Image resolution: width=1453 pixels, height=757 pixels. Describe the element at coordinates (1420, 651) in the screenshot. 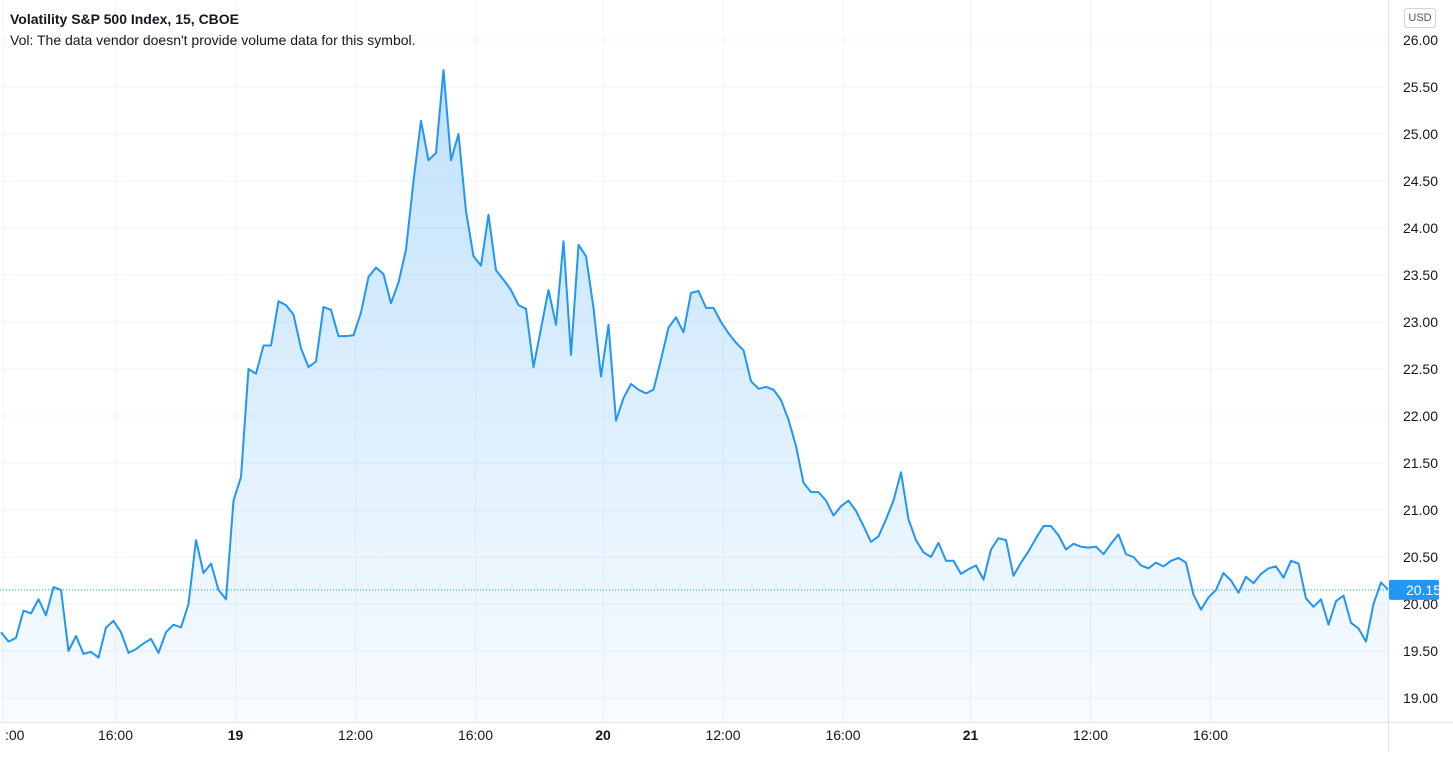

I see `y-tick-label: 19.50` at that location.